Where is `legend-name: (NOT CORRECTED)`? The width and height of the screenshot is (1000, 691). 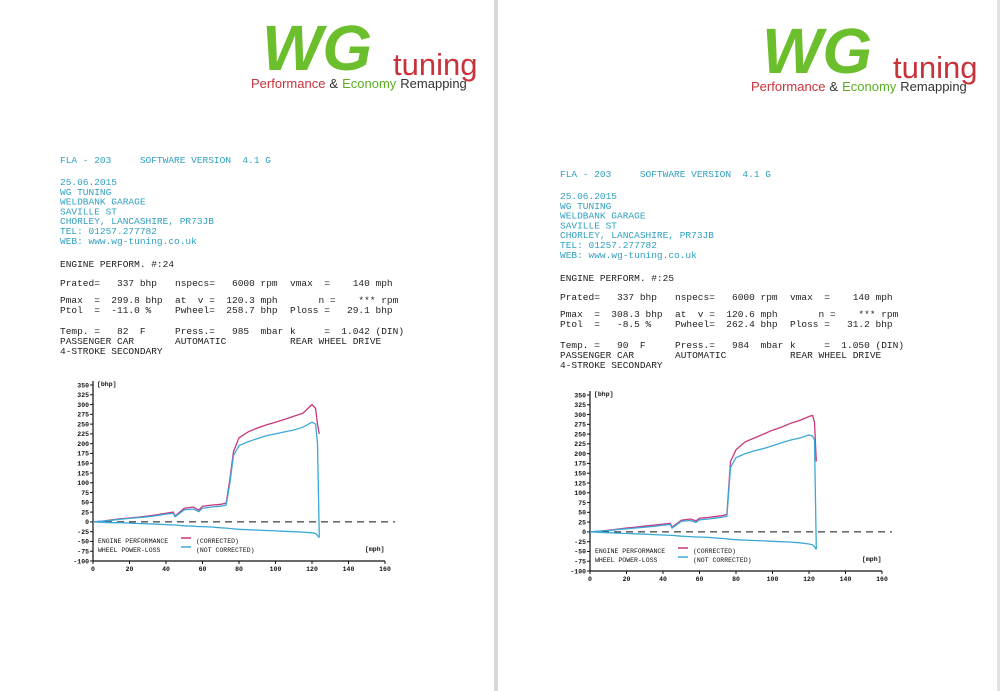
legend-name: (NOT CORRECTED) is located at coordinates (722, 560).